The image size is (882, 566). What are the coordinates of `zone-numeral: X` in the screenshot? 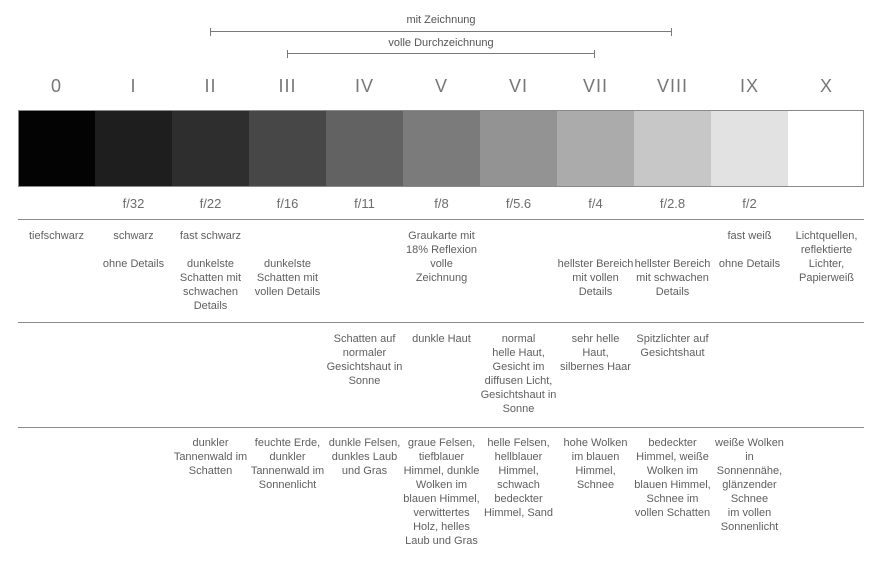 It's located at (826, 86).